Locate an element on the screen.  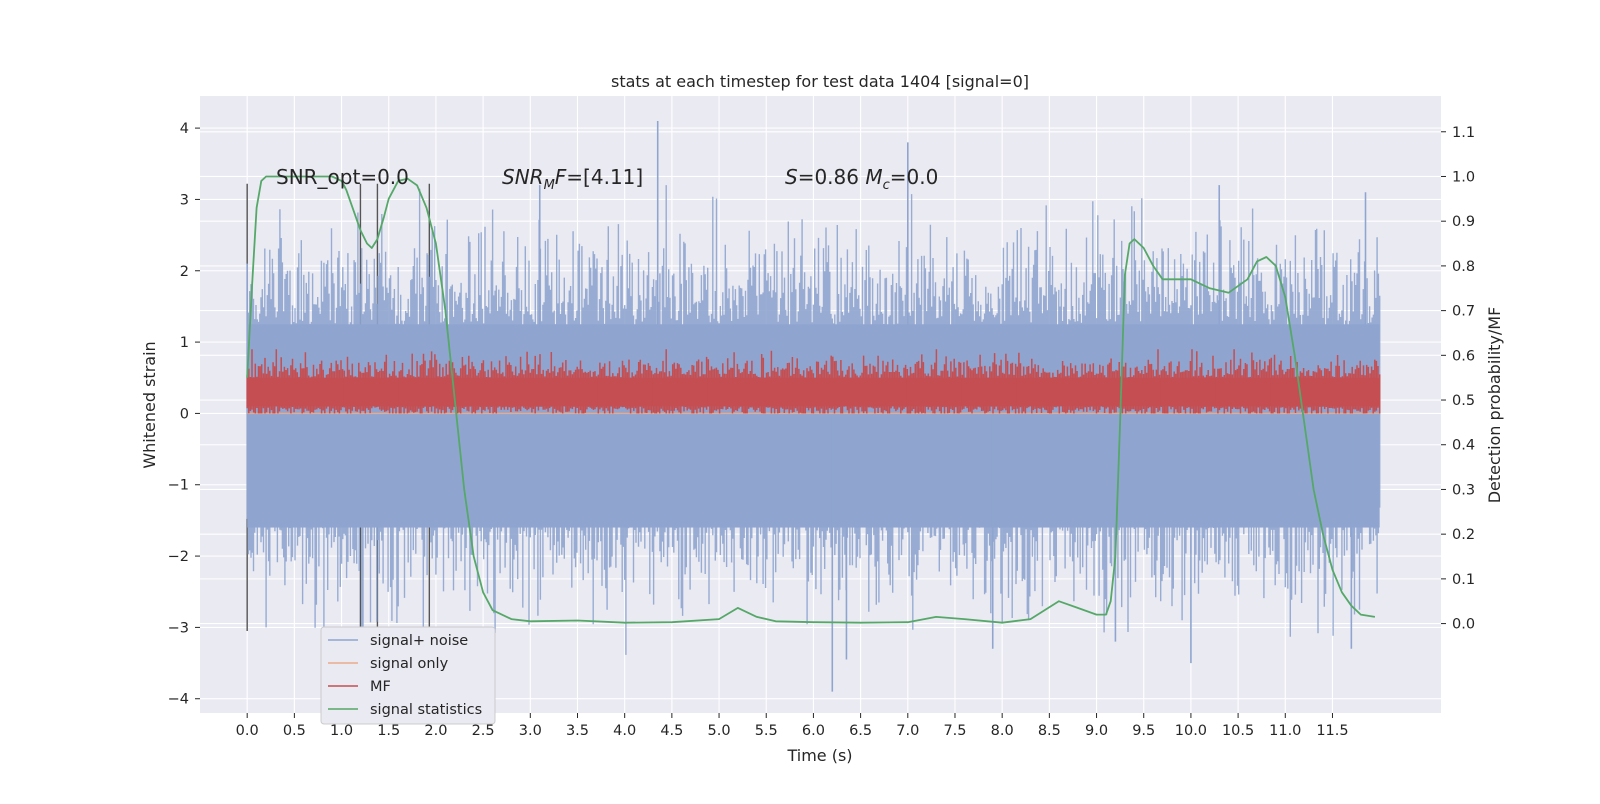
x-tick-label: 8.0 is located at coordinates (1002, 731).